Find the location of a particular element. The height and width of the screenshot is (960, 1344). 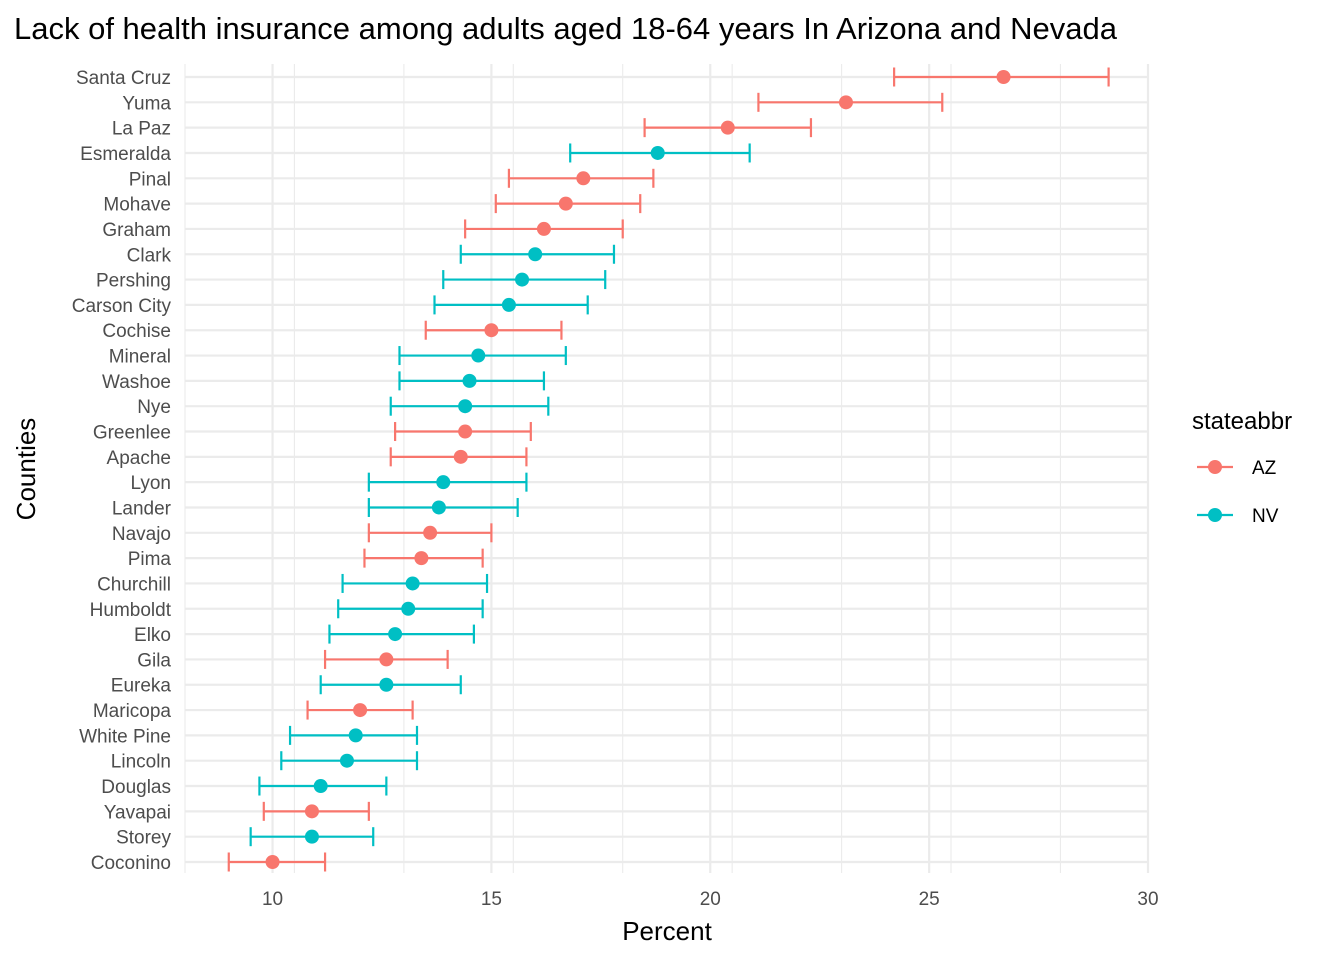

x-axis-title: Percent is located at coordinates (667, 931).